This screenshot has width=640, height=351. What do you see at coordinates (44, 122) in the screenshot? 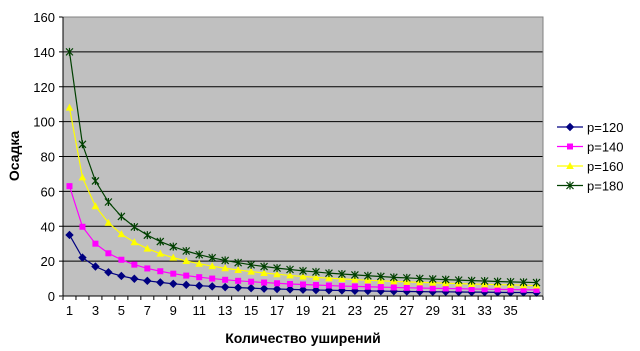
I see `y-tick-label: 100` at bounding box center [44, 122].